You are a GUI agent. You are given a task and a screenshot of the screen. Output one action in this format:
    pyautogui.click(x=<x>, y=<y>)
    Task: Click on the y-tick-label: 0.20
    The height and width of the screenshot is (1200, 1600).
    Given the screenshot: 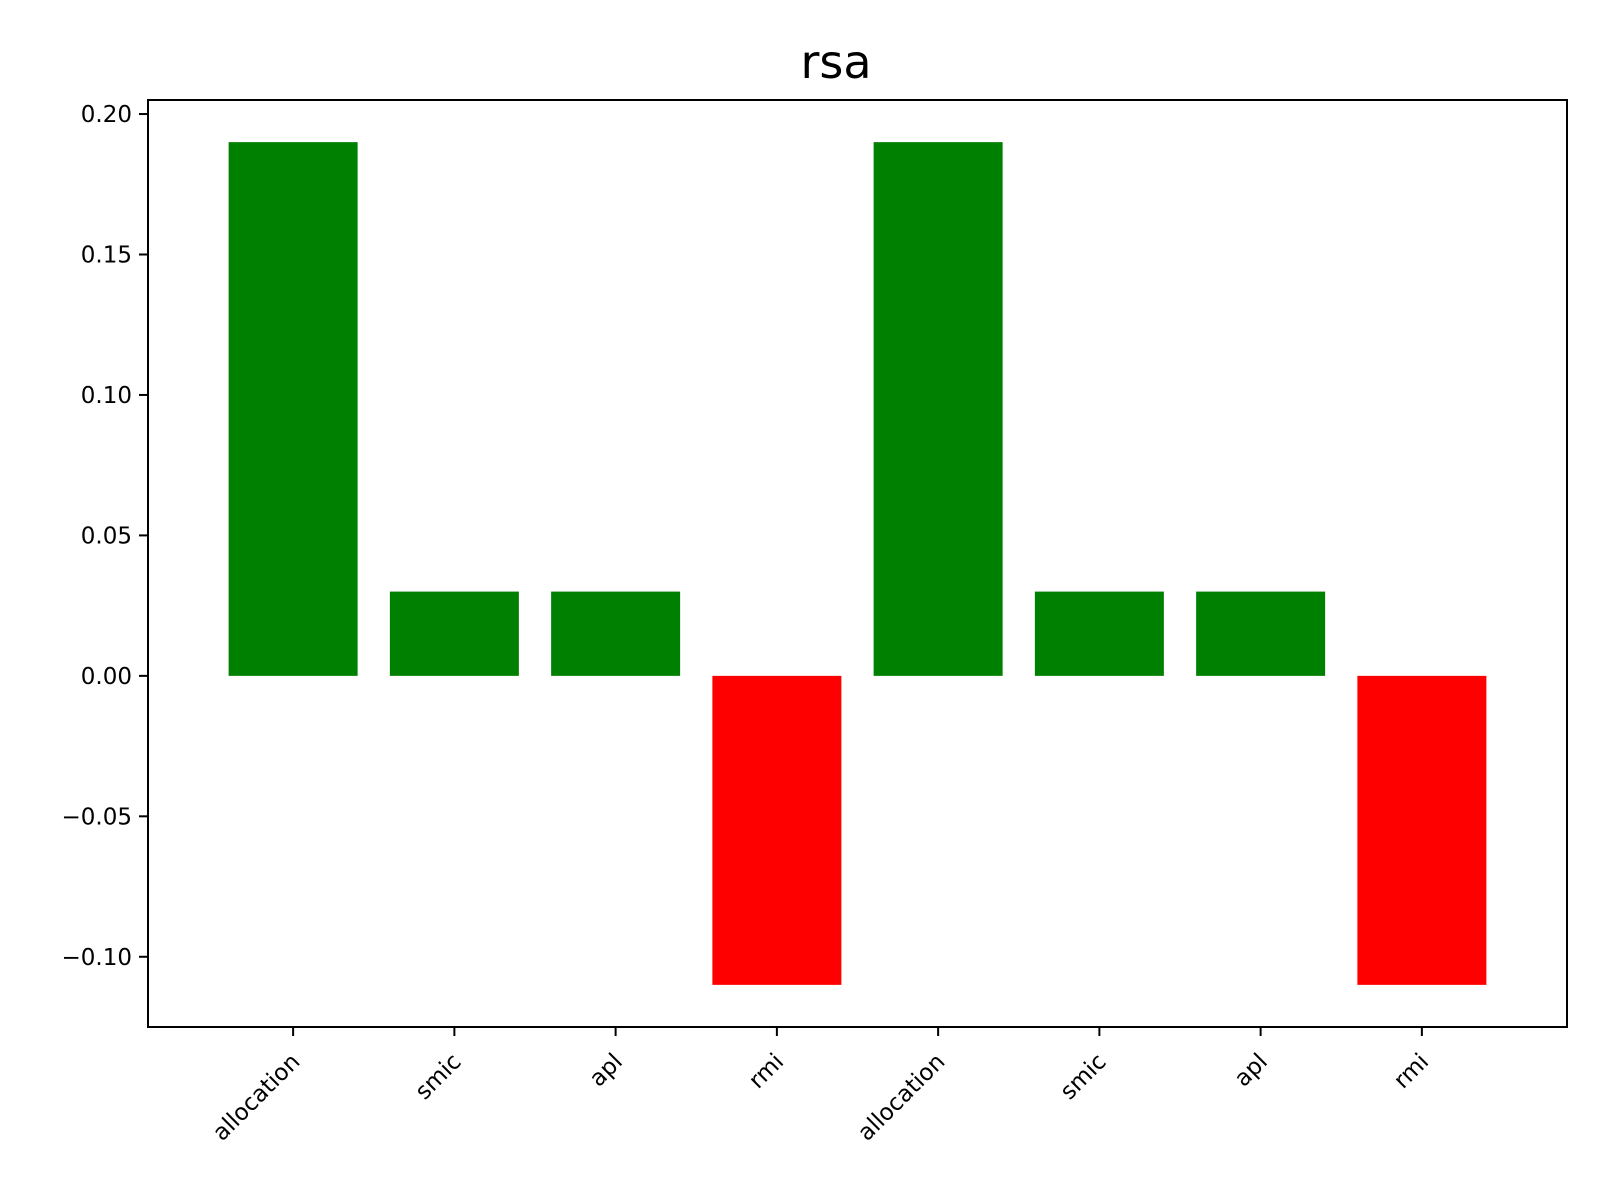 What is the action you would take?
    pyautogui.click(x=106, y=115)
    